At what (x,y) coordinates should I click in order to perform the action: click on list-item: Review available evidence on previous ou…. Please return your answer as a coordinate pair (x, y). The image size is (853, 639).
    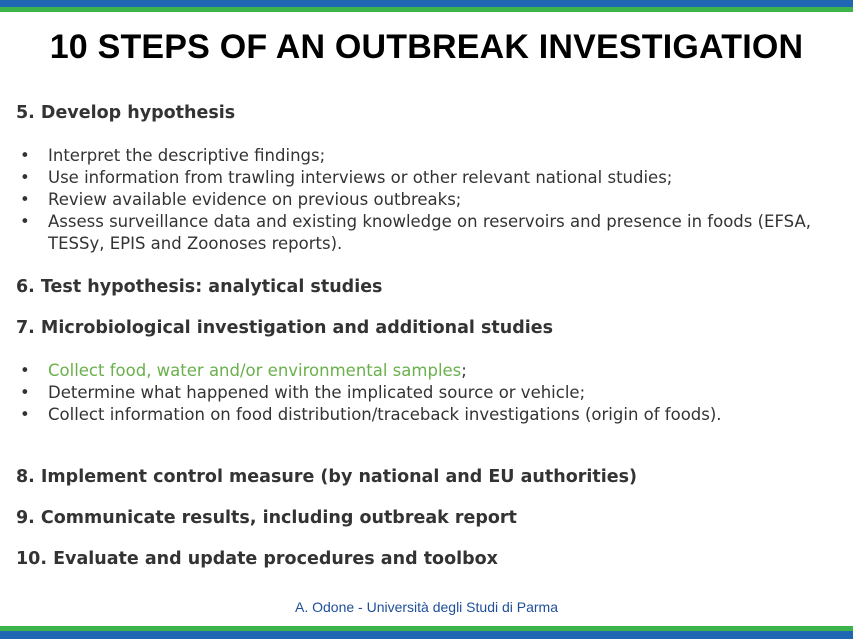
    Looking at the image, I should click on (414, 200).